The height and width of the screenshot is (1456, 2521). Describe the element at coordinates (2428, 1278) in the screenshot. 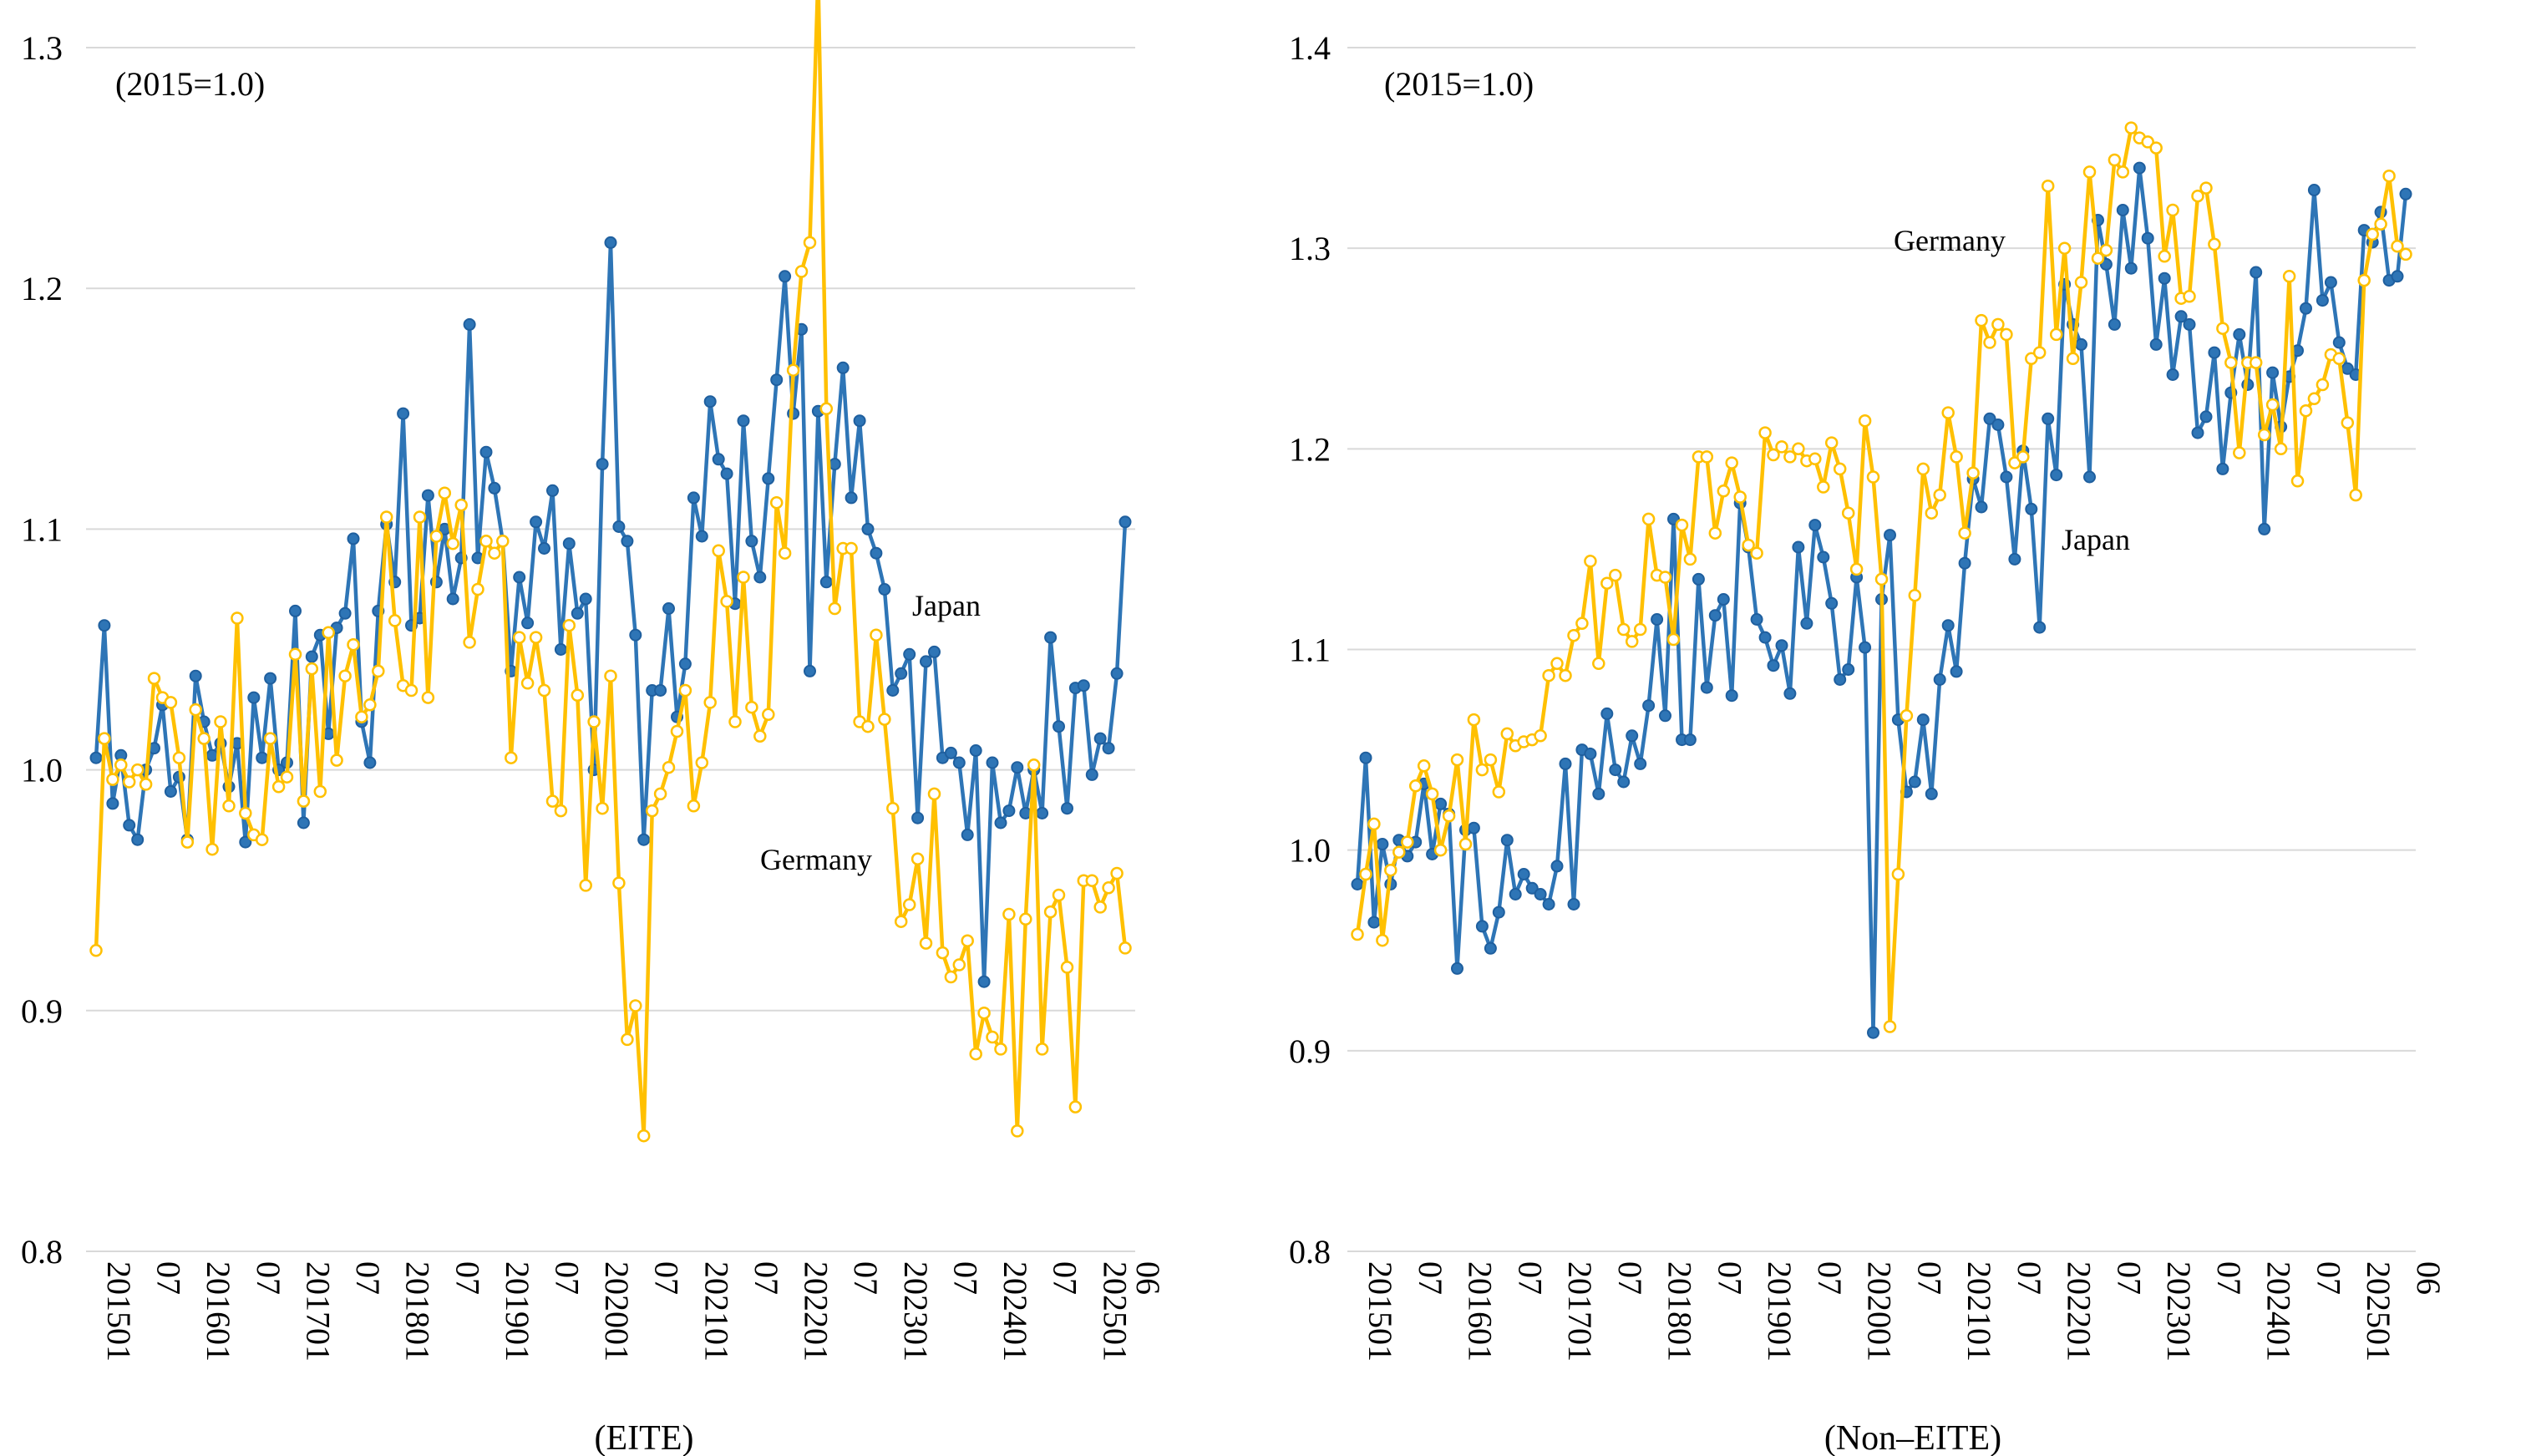

I see `x-tick-label: 06` at that location.